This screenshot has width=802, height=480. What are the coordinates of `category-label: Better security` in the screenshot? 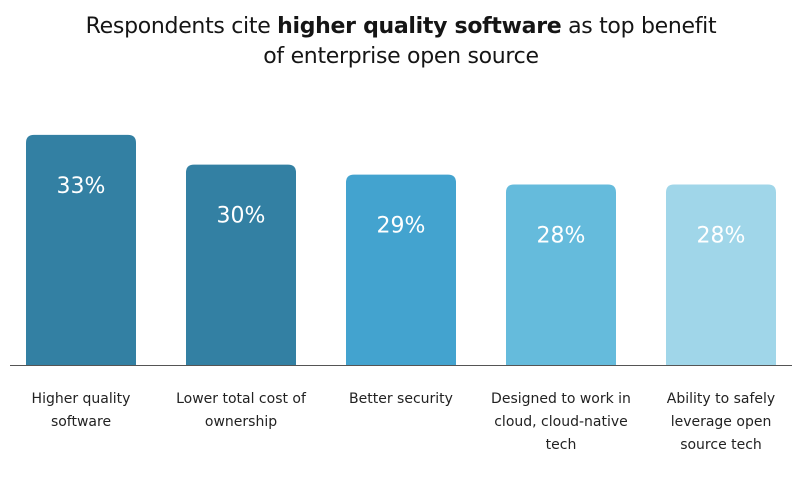 It's located at (401, 399).